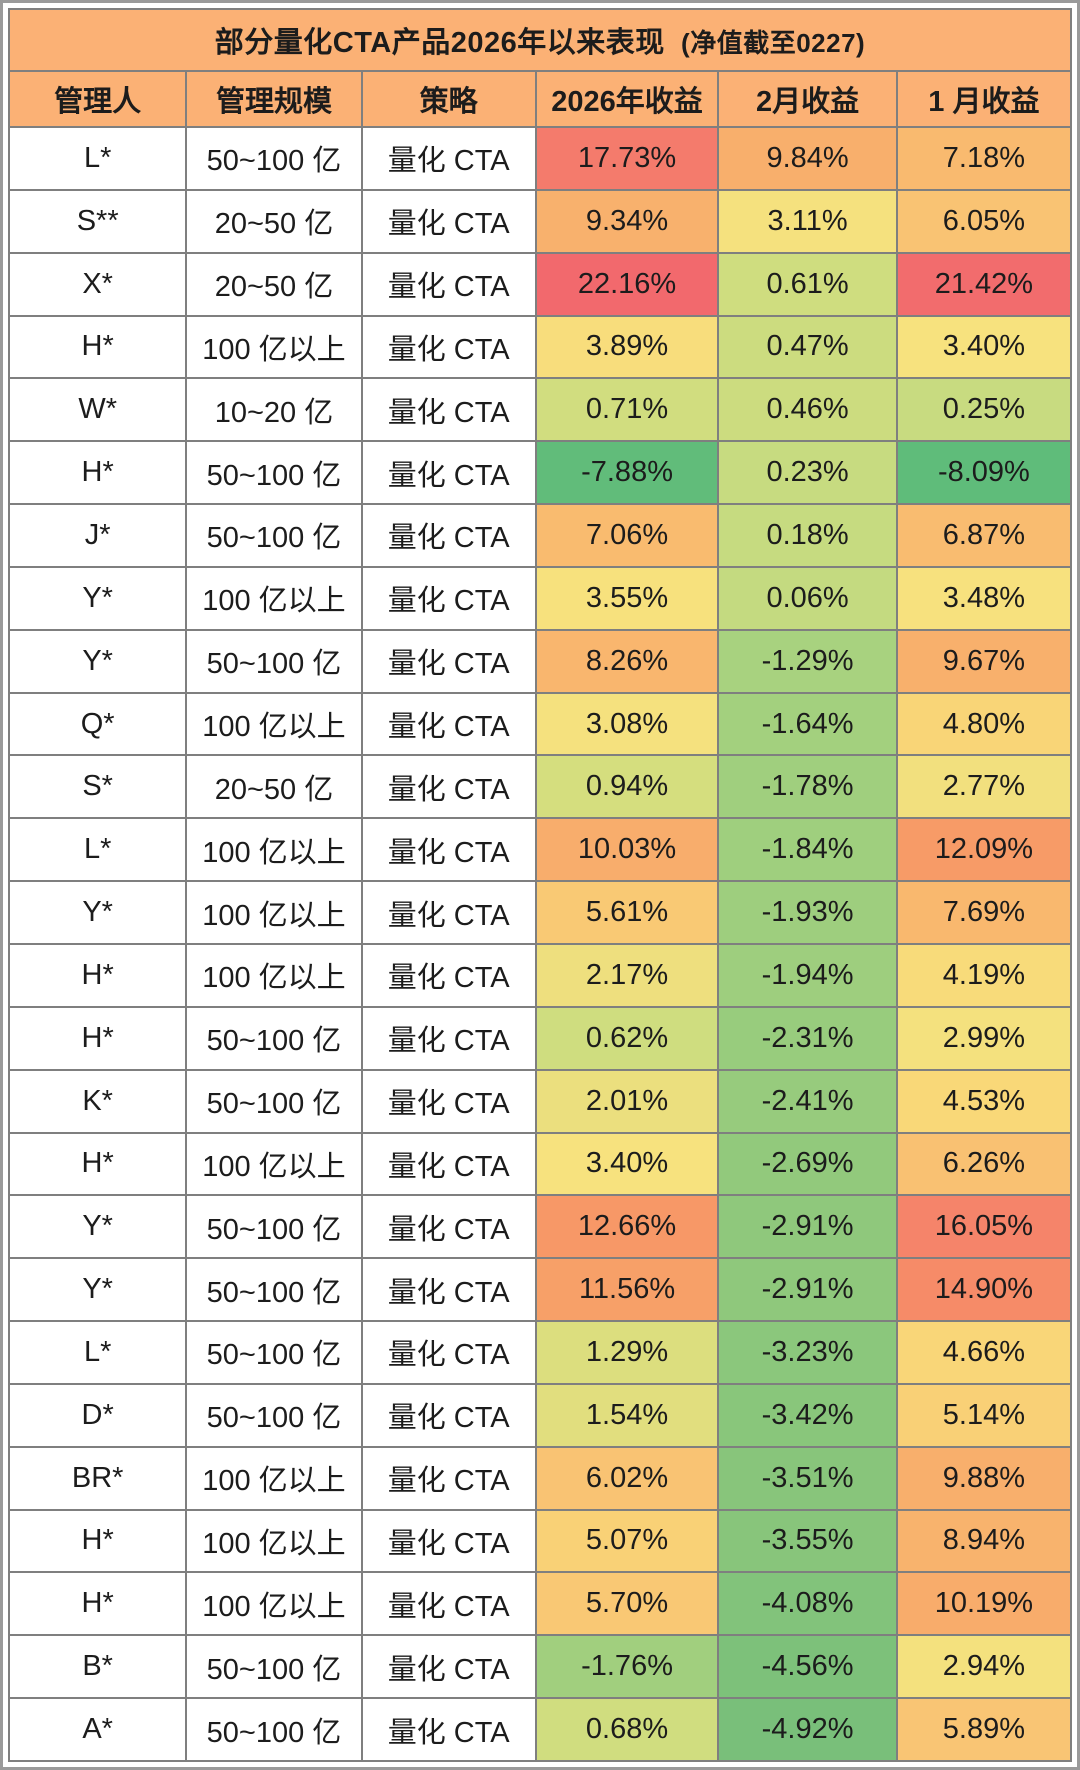 This screenshot has width=1080, height=1770. What do you see at coordinates (627, 1604) in the screenshot?
I see `return-ytd-cell: 5.70%` at bounding box center [627, 1604].